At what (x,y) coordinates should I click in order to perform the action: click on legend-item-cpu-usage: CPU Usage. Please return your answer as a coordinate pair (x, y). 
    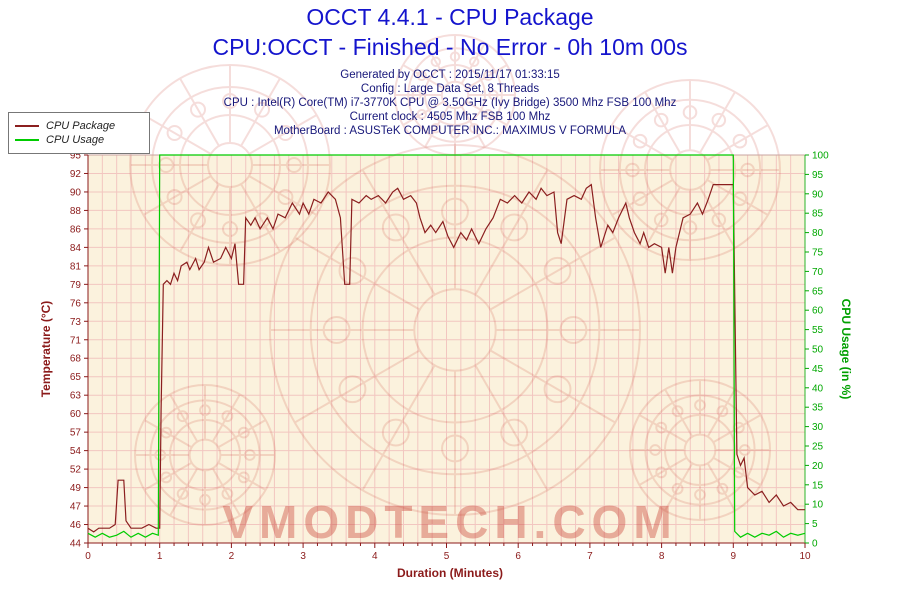
    Looking at the image, I should click on (79, 140).